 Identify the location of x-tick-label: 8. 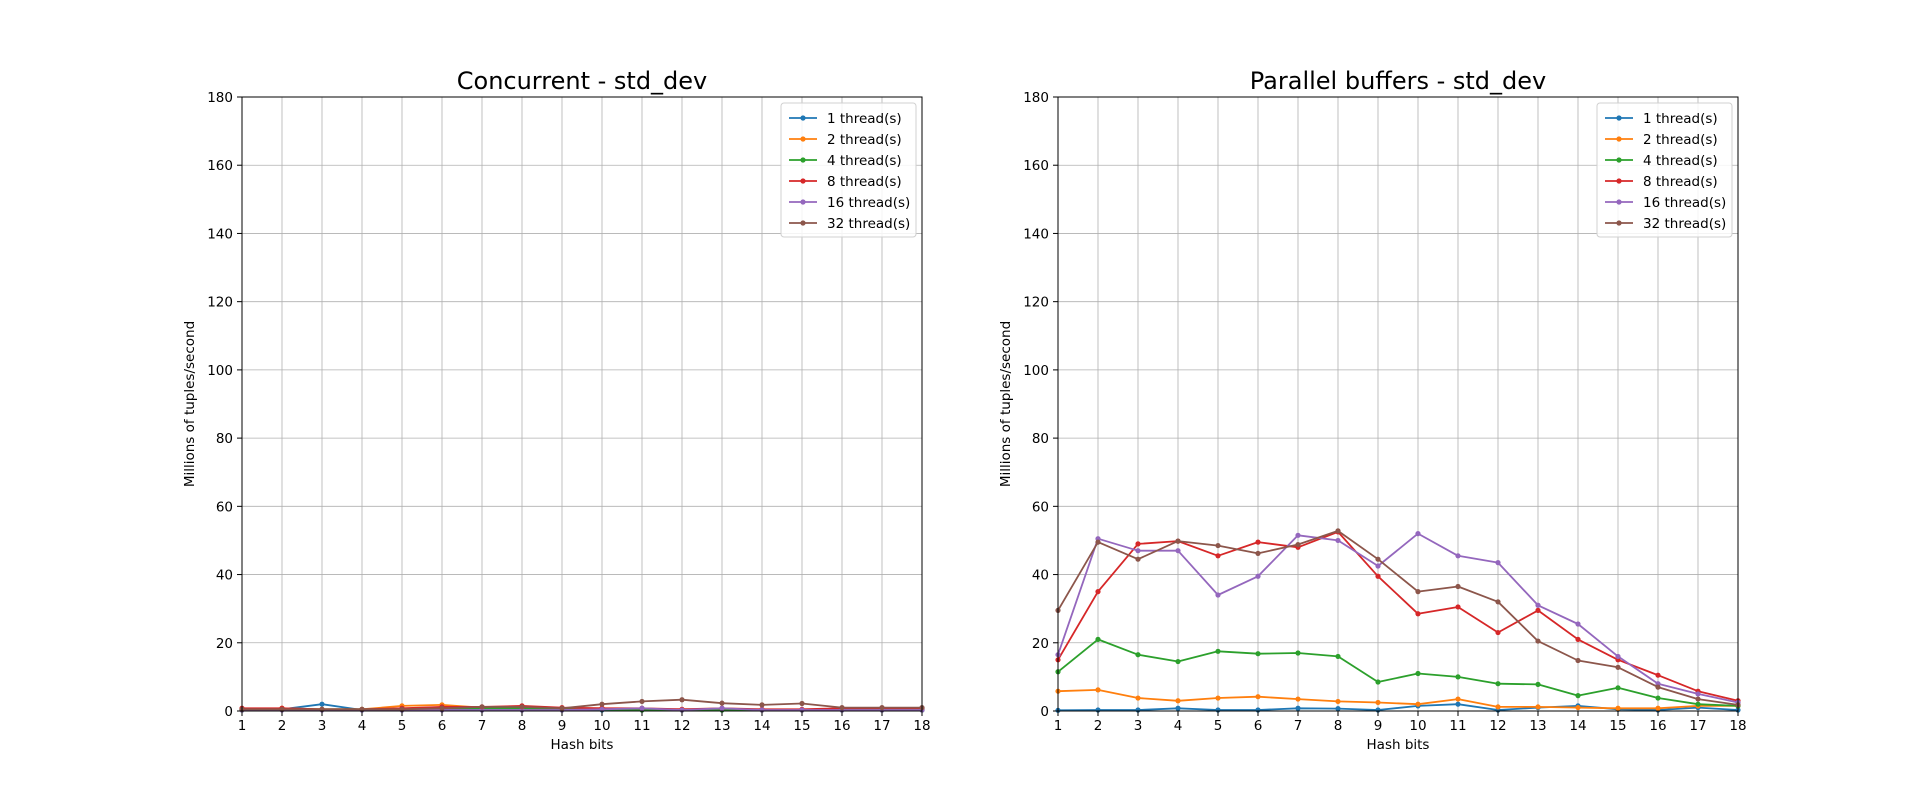
(1338, 726).